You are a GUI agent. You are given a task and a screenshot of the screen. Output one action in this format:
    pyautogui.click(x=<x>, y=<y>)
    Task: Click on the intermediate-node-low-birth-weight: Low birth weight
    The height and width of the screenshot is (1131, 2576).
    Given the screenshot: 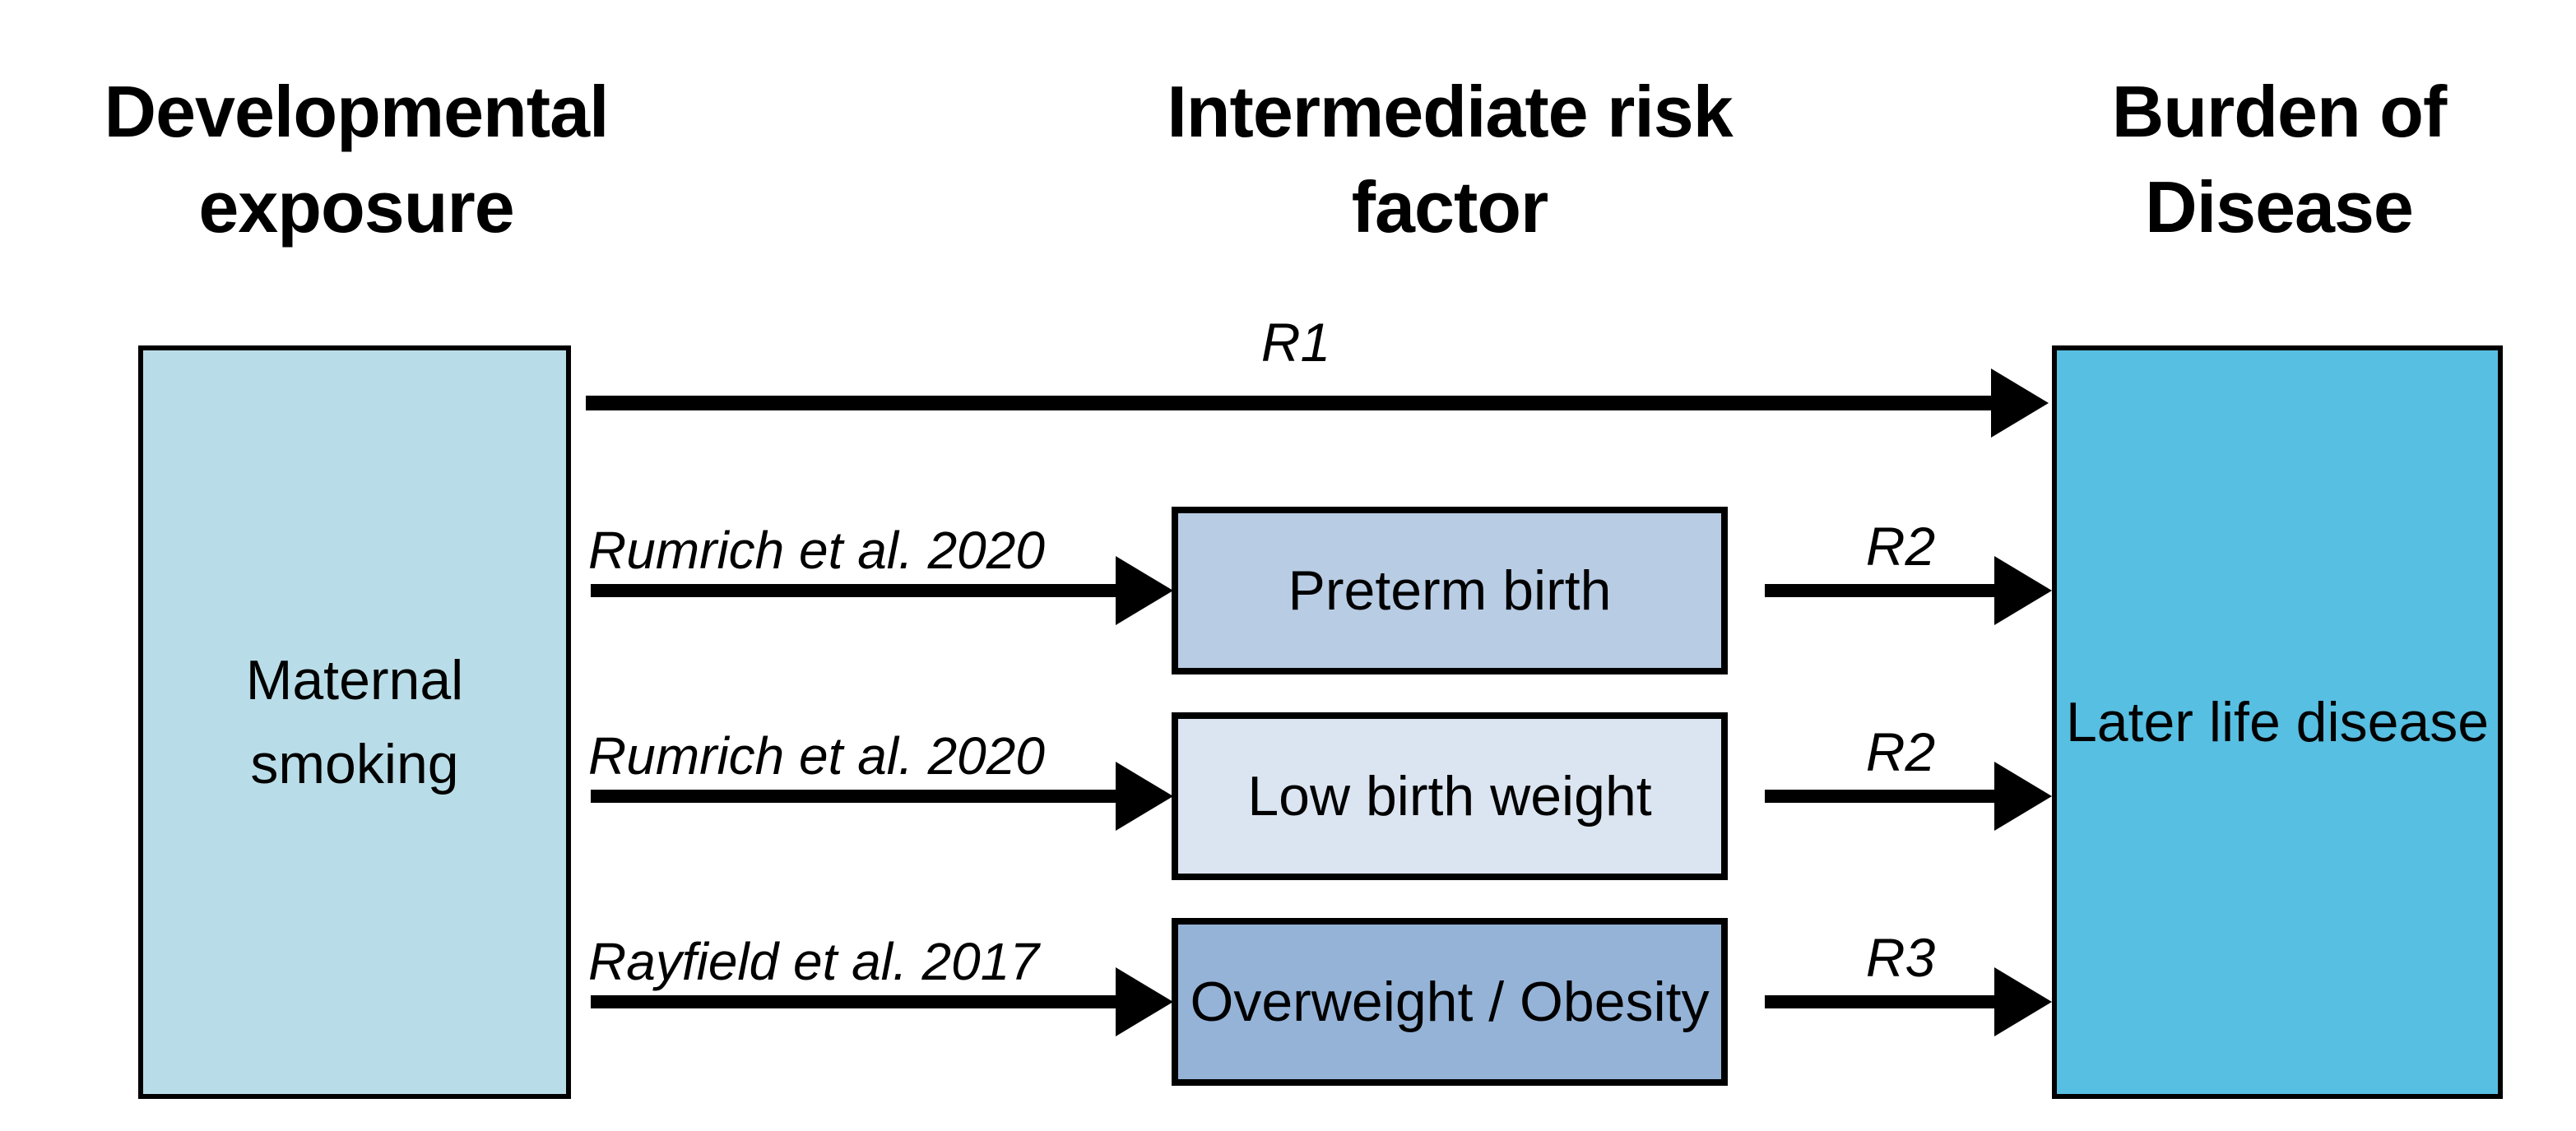 What is the action you would take?
    pyautogui.click(x=1450, y=796)
    